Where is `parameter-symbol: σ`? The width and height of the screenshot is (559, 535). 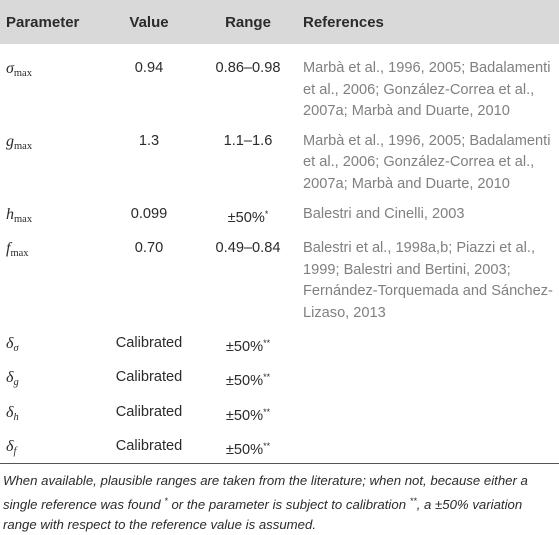 parameter-symbol: σ is located at coordinates (10, 68).